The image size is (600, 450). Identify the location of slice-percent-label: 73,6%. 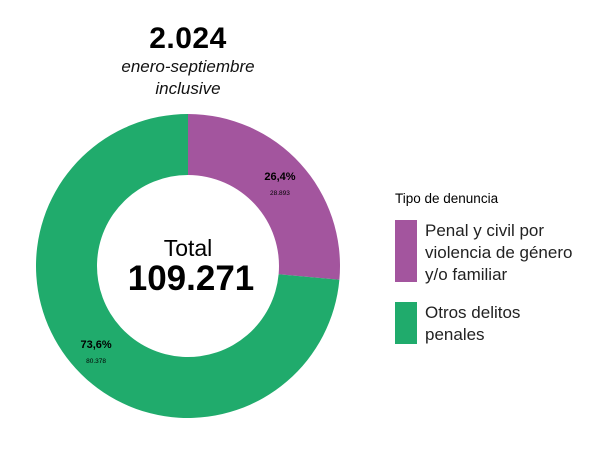
(95, 345).